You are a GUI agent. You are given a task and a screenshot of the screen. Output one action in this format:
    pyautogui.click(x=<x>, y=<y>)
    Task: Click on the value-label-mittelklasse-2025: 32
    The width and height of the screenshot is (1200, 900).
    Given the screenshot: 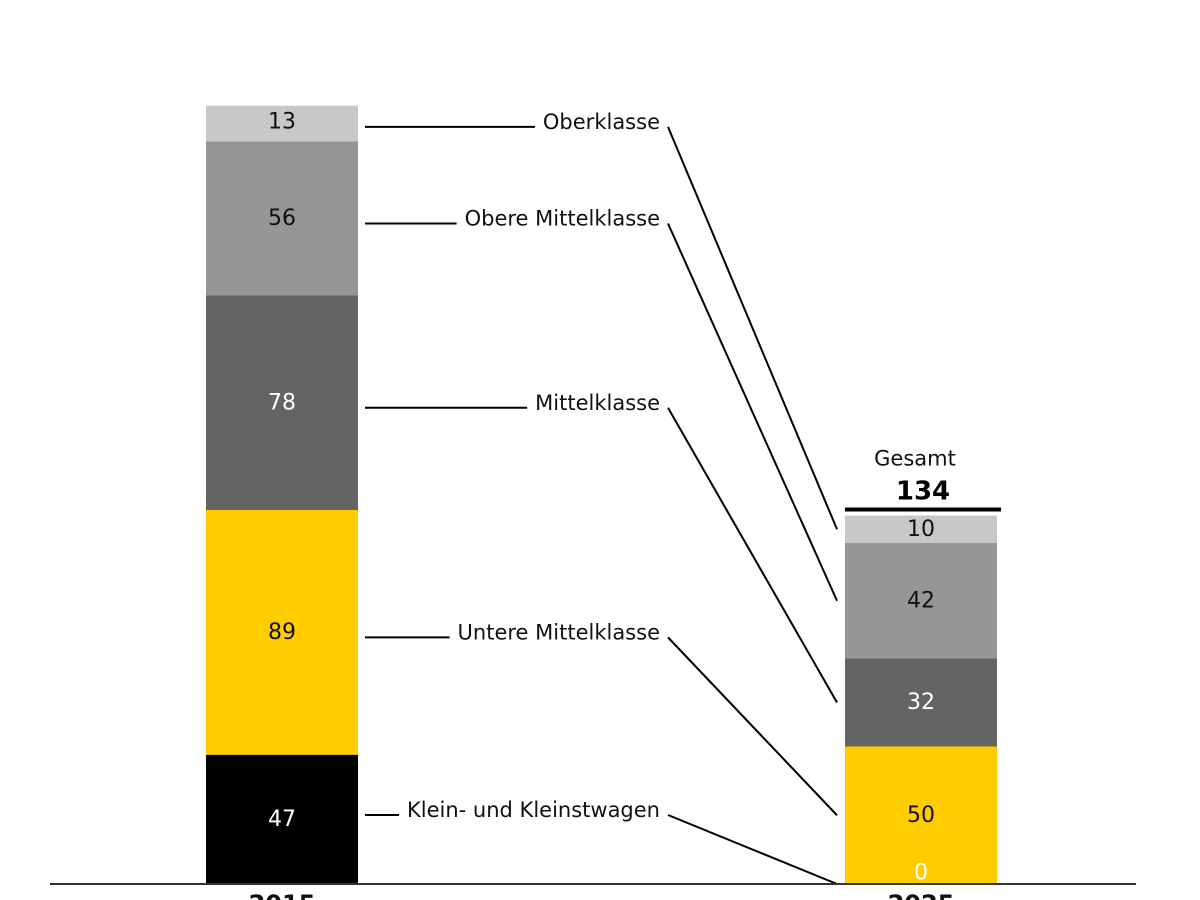 What is the action you would take?
    pyautogui.click(x=921, y=702)
    